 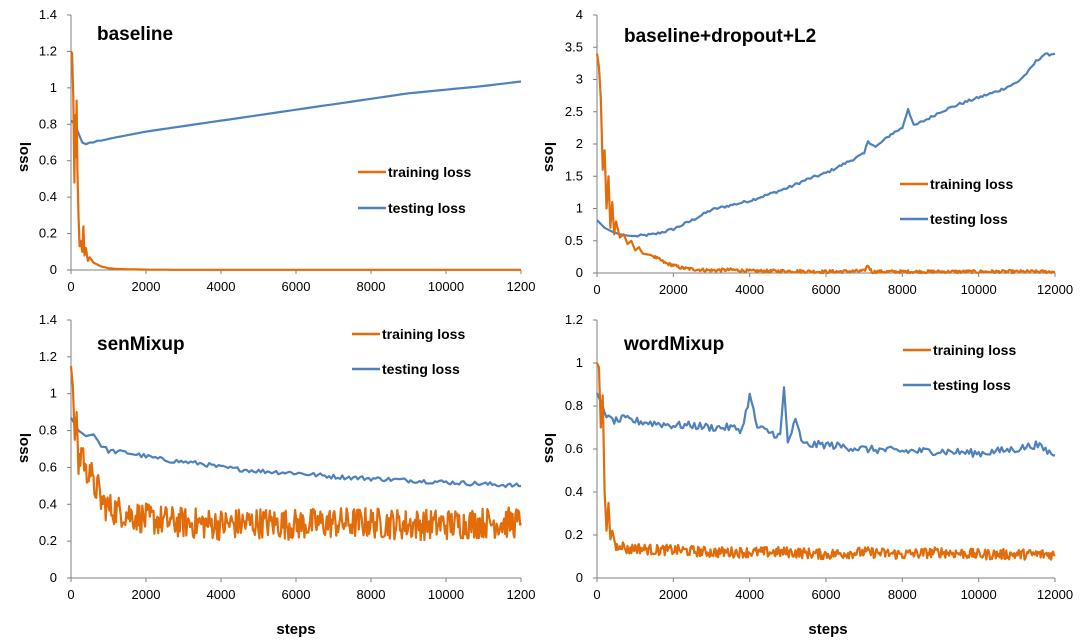 What do you see at coordinates (579, 143) in the screenshot?
I see `y-tick-label: 2` at bounding box center [579, 143].